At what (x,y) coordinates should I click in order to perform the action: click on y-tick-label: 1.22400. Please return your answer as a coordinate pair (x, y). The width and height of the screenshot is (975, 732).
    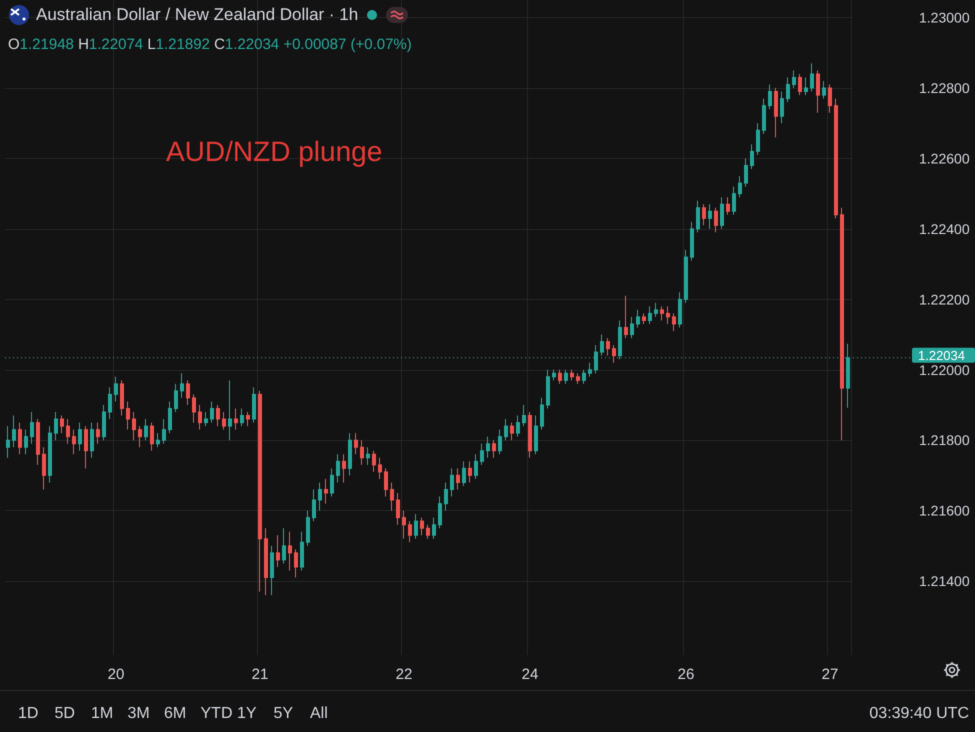
    Looking at the image, I should click on (944, 228).